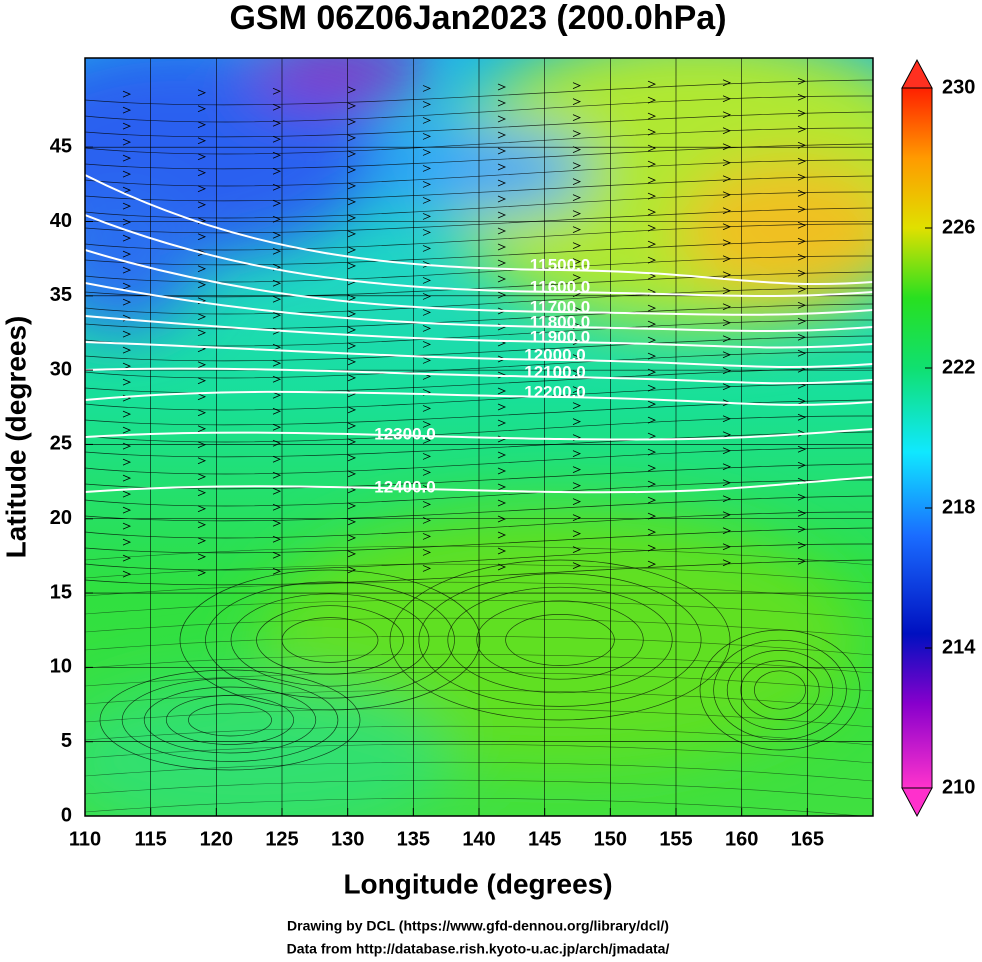 The height and width of the screenshot is (962, 982). What do you see at coordinates (958, 787) in the screenshot?
I see `colorbar-tick-label: 210` at bounding box center [958, 787].